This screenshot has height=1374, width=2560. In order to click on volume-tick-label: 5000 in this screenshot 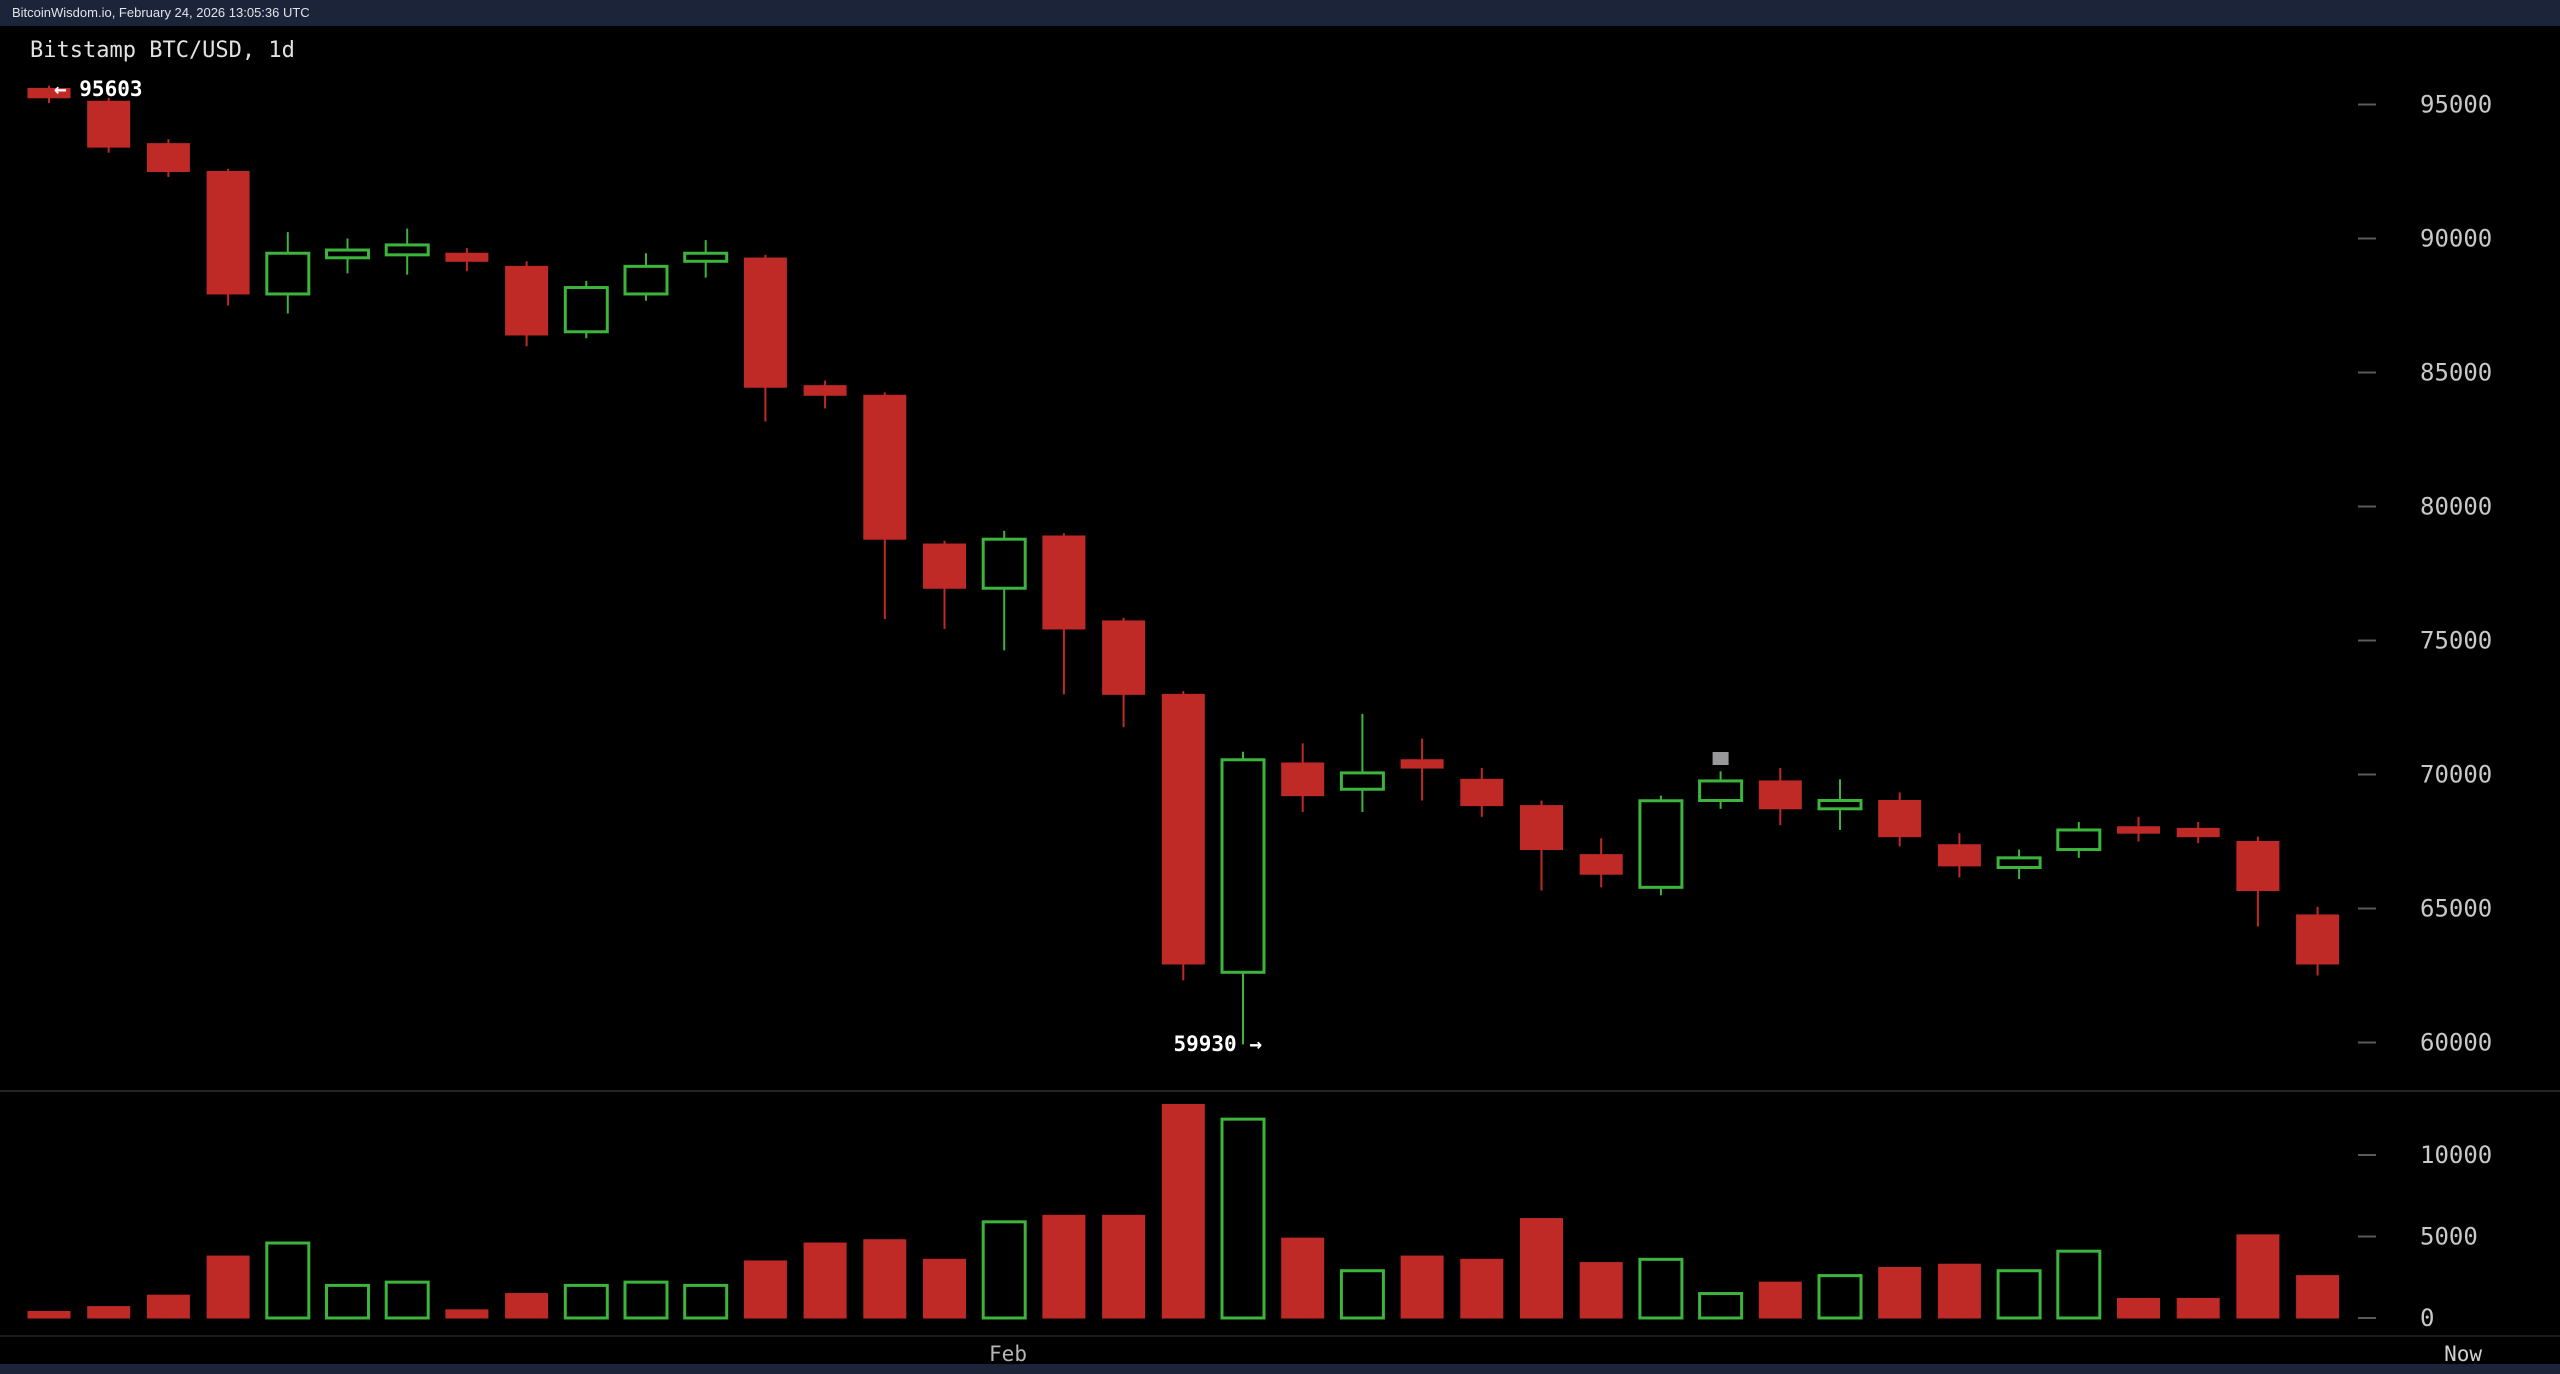, I will do `click(2449, 1237)`.